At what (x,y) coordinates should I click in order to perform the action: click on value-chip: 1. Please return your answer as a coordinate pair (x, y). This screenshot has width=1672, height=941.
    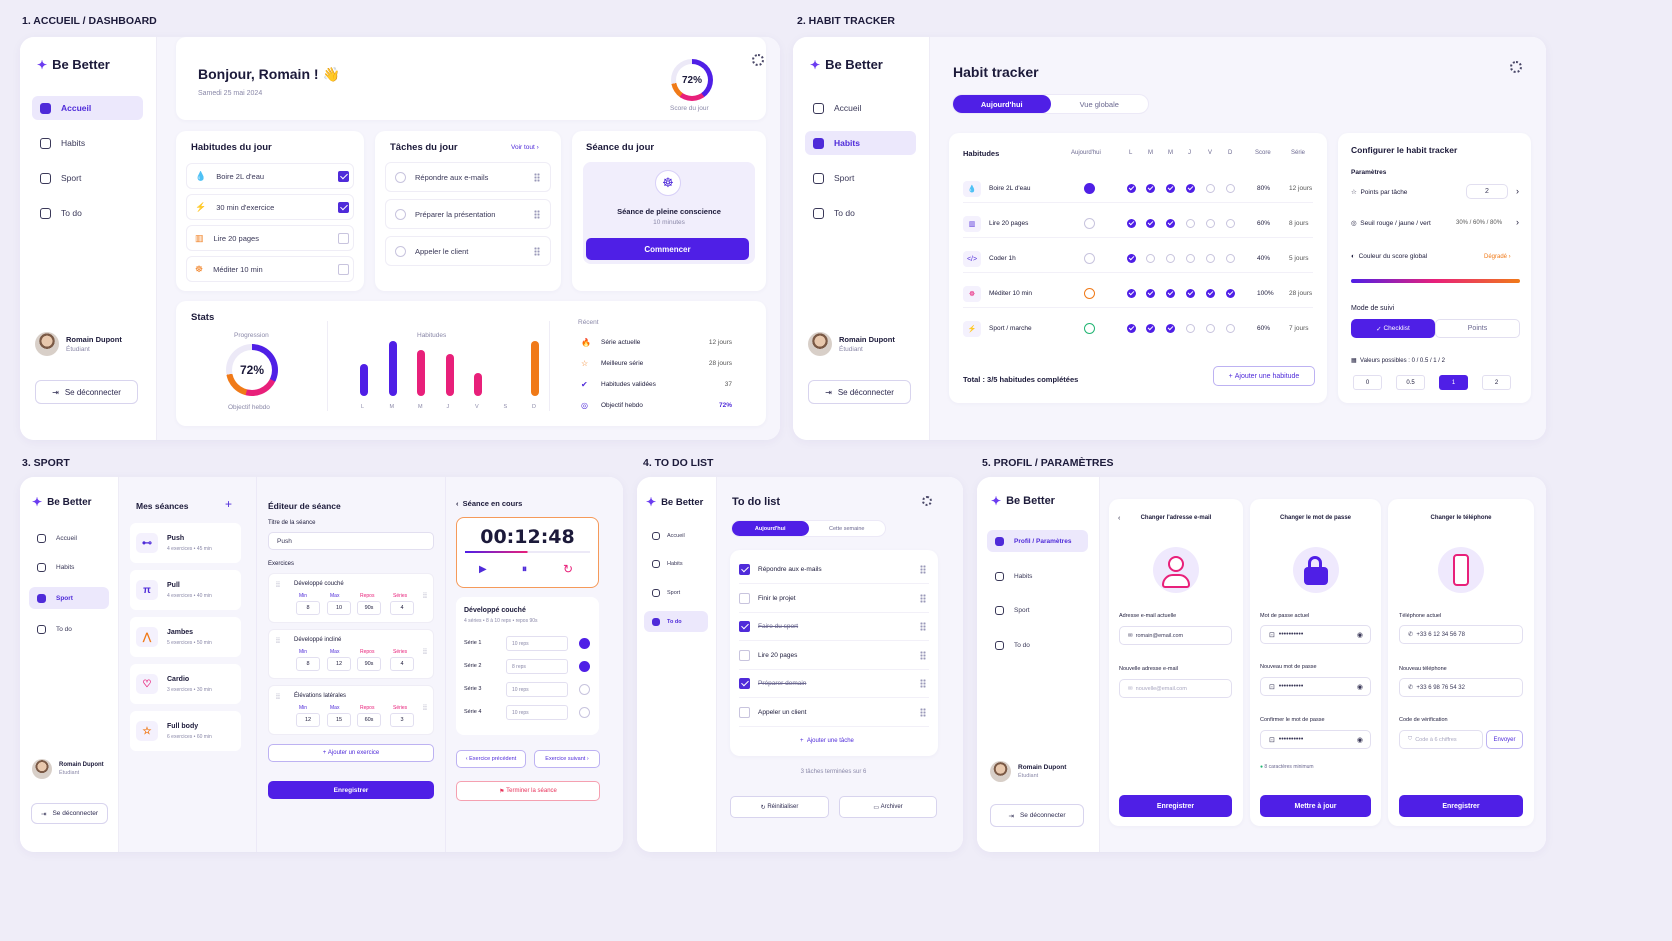
    Looking at the image, I should click on (1453, 382).